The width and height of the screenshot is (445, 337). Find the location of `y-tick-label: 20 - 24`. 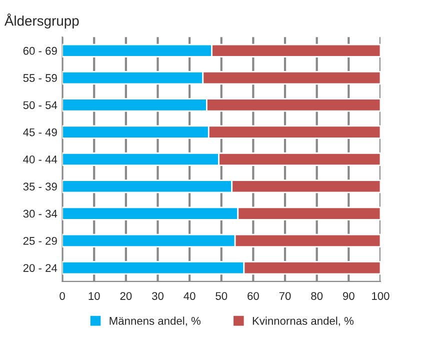

y-tick-label: 20 - 24 is located at coordinates (40, 268).